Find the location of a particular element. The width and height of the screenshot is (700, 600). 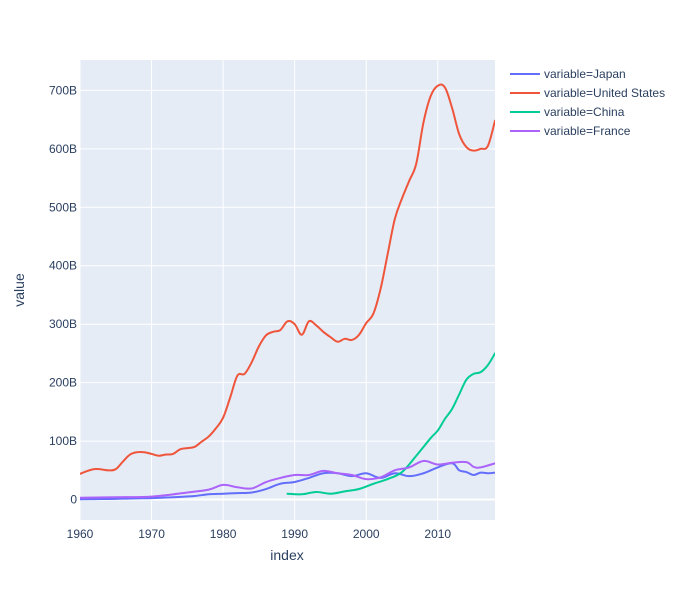

y-tick-label: 700B is located at coordinates (63, 90).